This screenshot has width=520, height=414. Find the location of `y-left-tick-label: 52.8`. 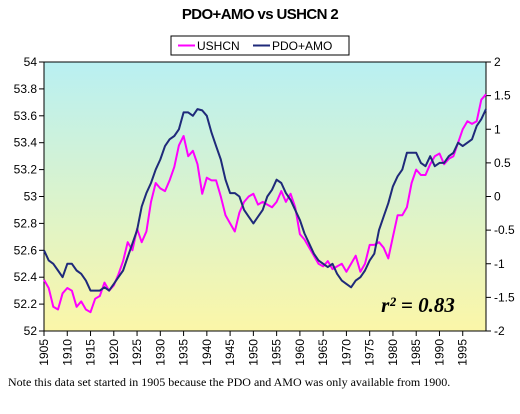

y-left-tick-label: 52.8 is located at coordinates (26, 223).